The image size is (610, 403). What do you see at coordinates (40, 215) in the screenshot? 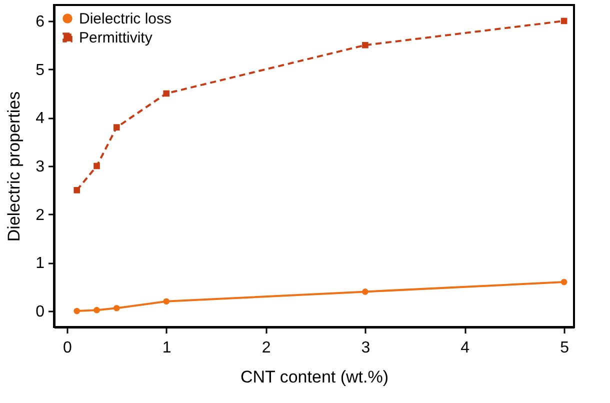
I see `y-tick-label: 2` at bounding box center [40, 215].